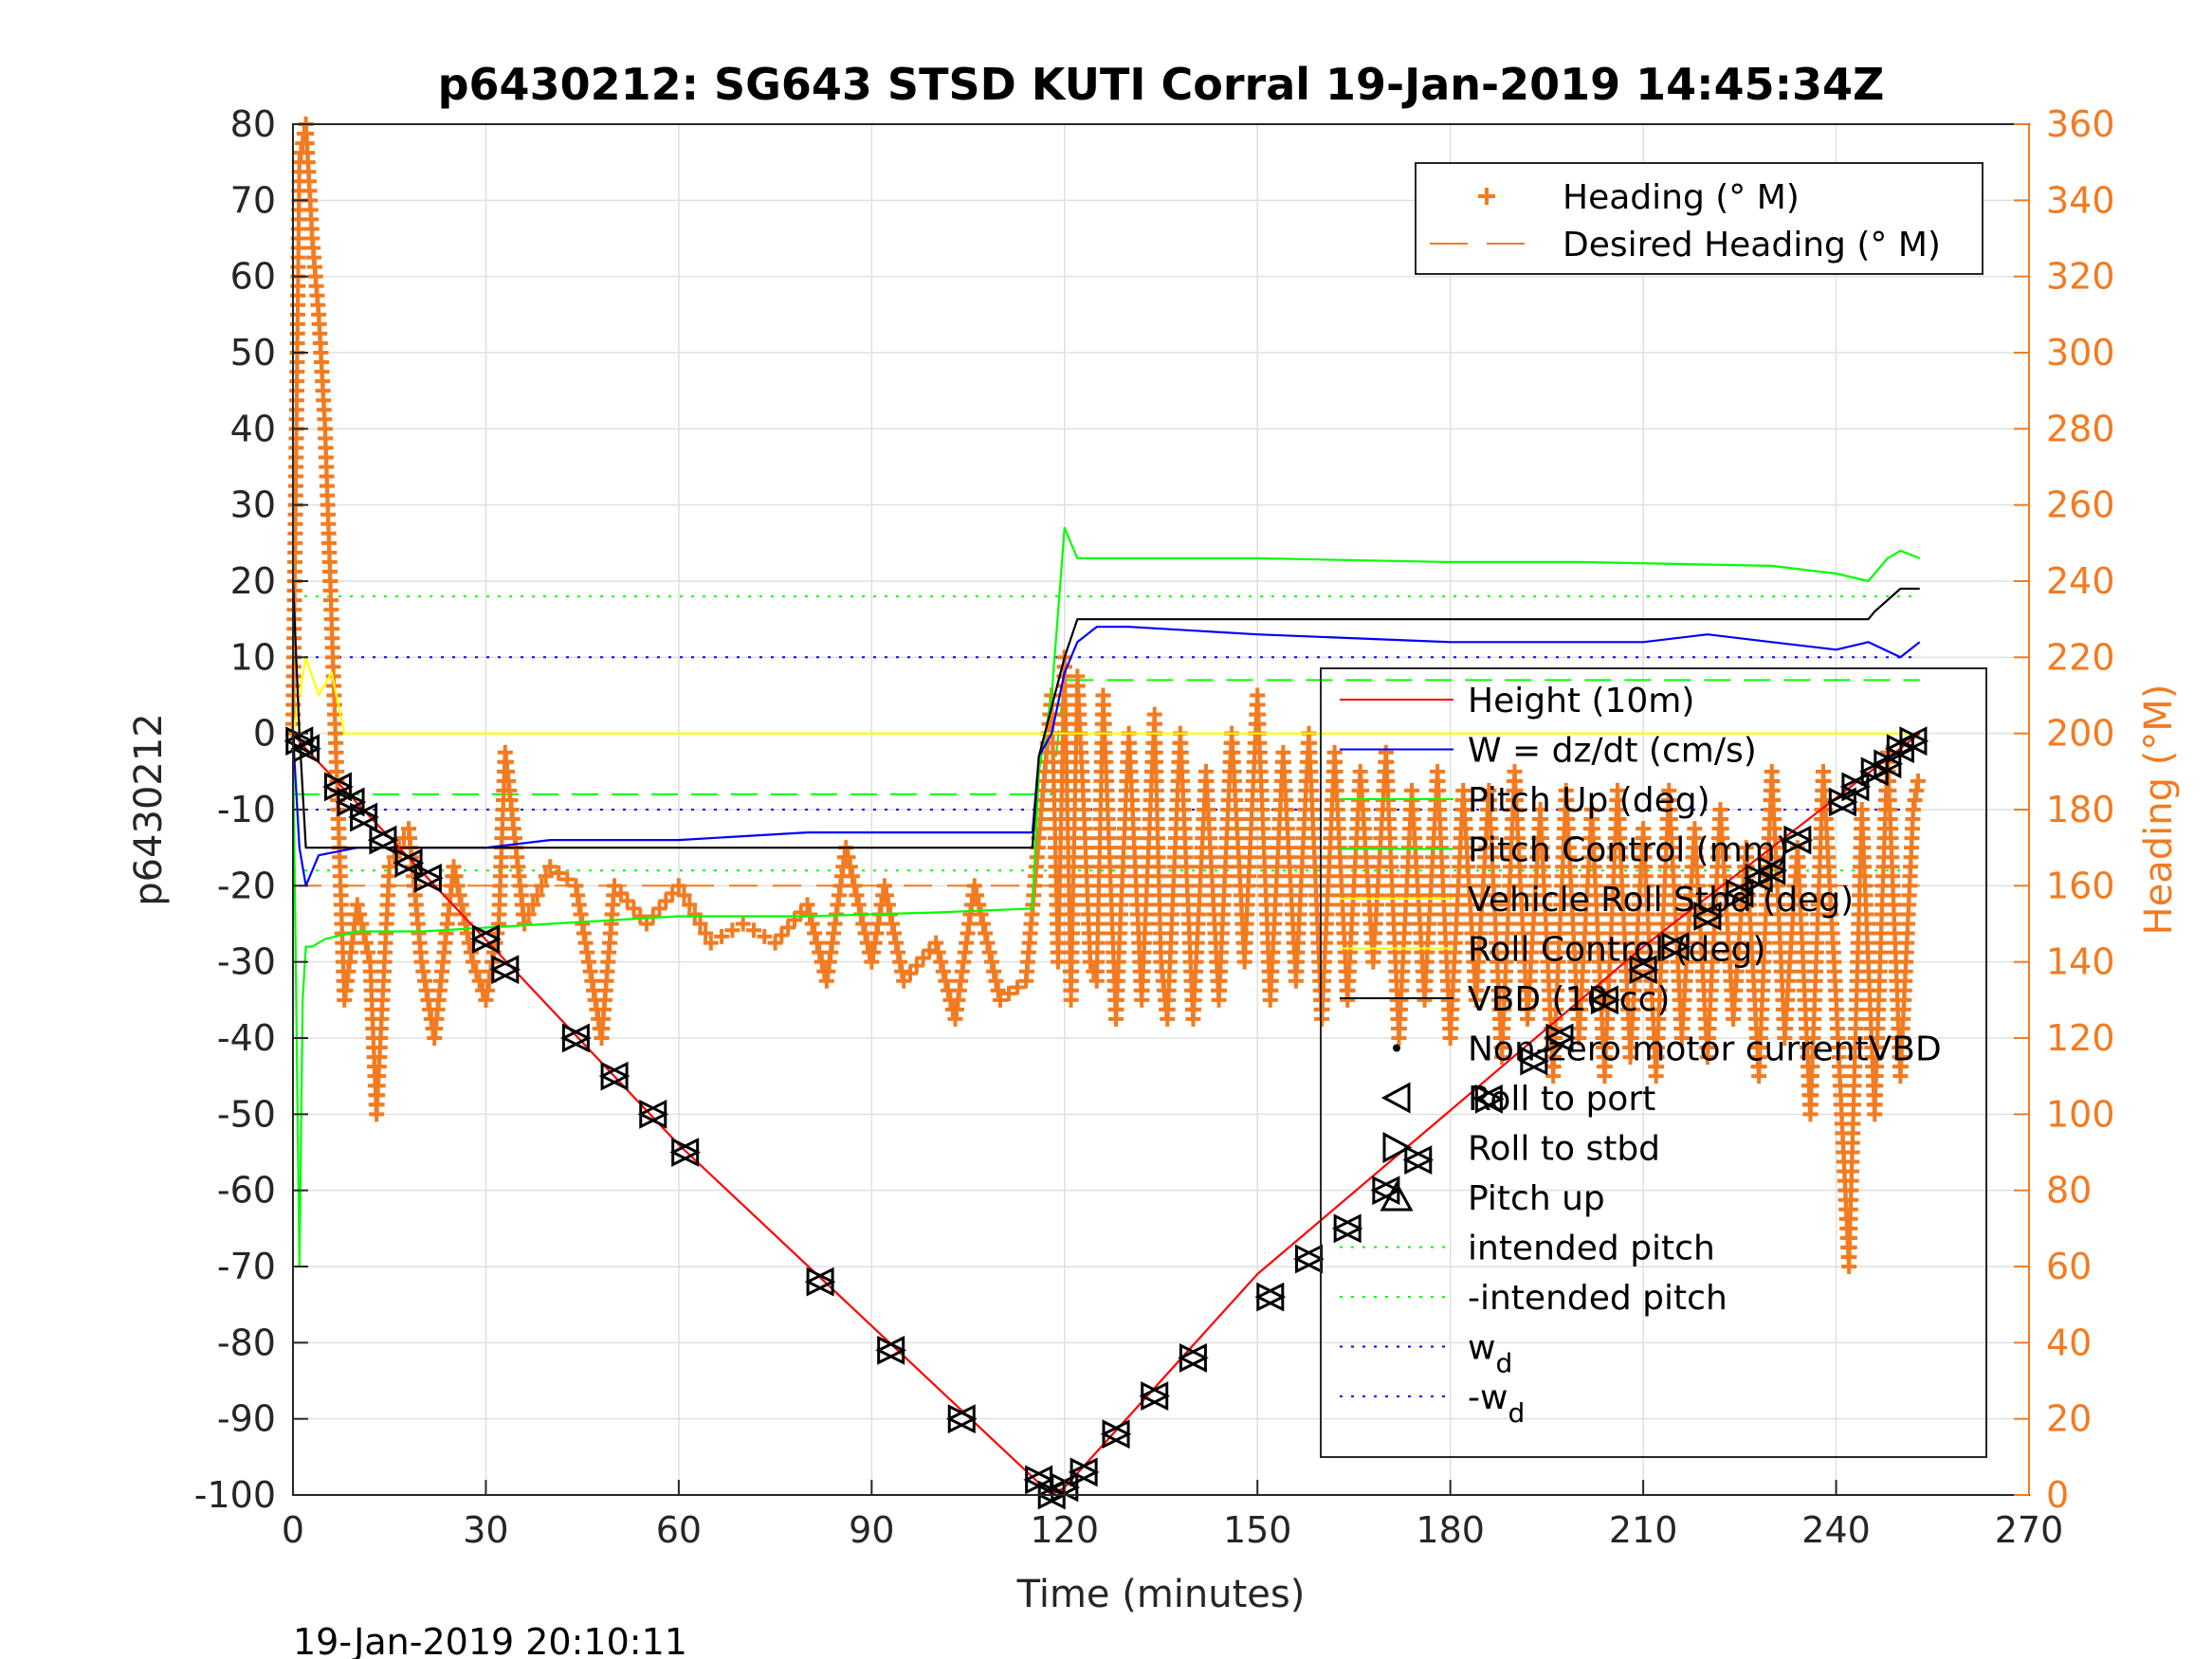 This screenshot has height=1659, width=2212. I want to click on y2-tick-label: 260, so click(2080, 505).